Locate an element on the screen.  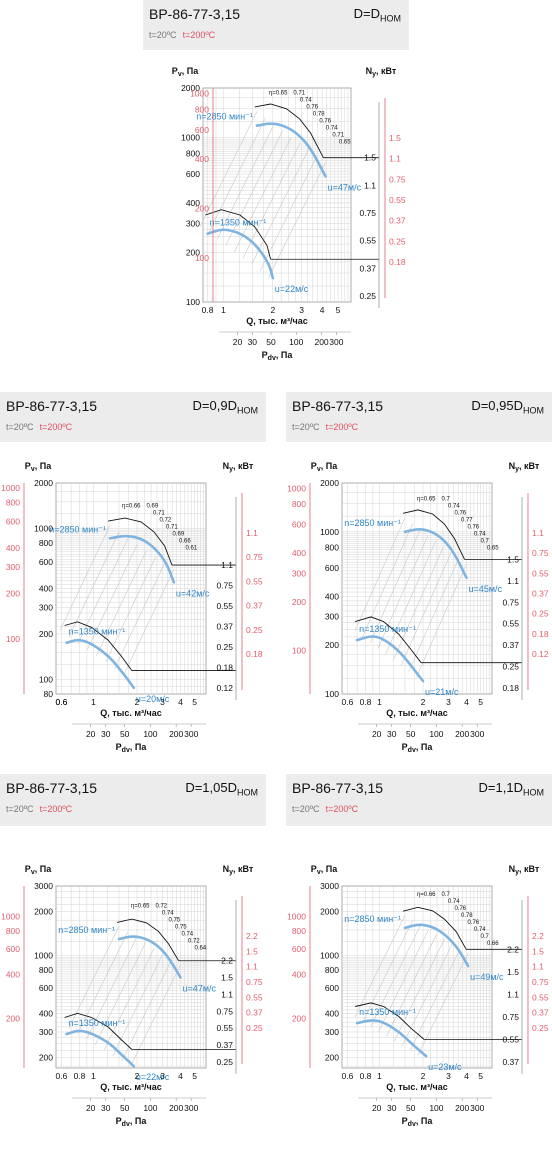
pdv-tick-label: 50 is located at coordinates (125, 734).